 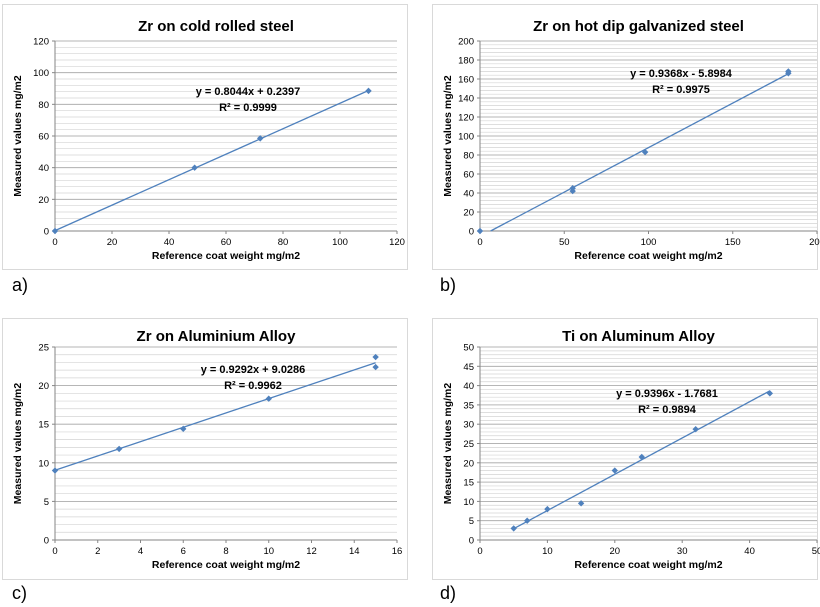 What do you see at coordinates (649, 242) in the screenshot?
I see `x-tick-label-b: 100` at bounding box center [649, 242].